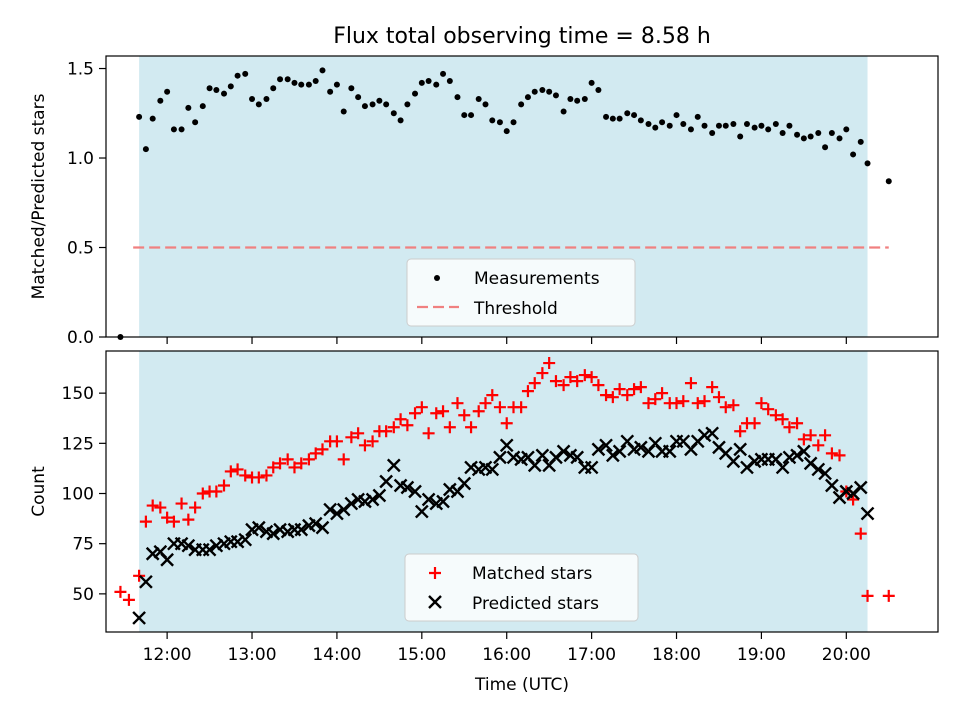 The image size is (960, 720). Describe the element at coordinates (437, 278) in the screenshot. I see `legend-measurements-marker` at that location.